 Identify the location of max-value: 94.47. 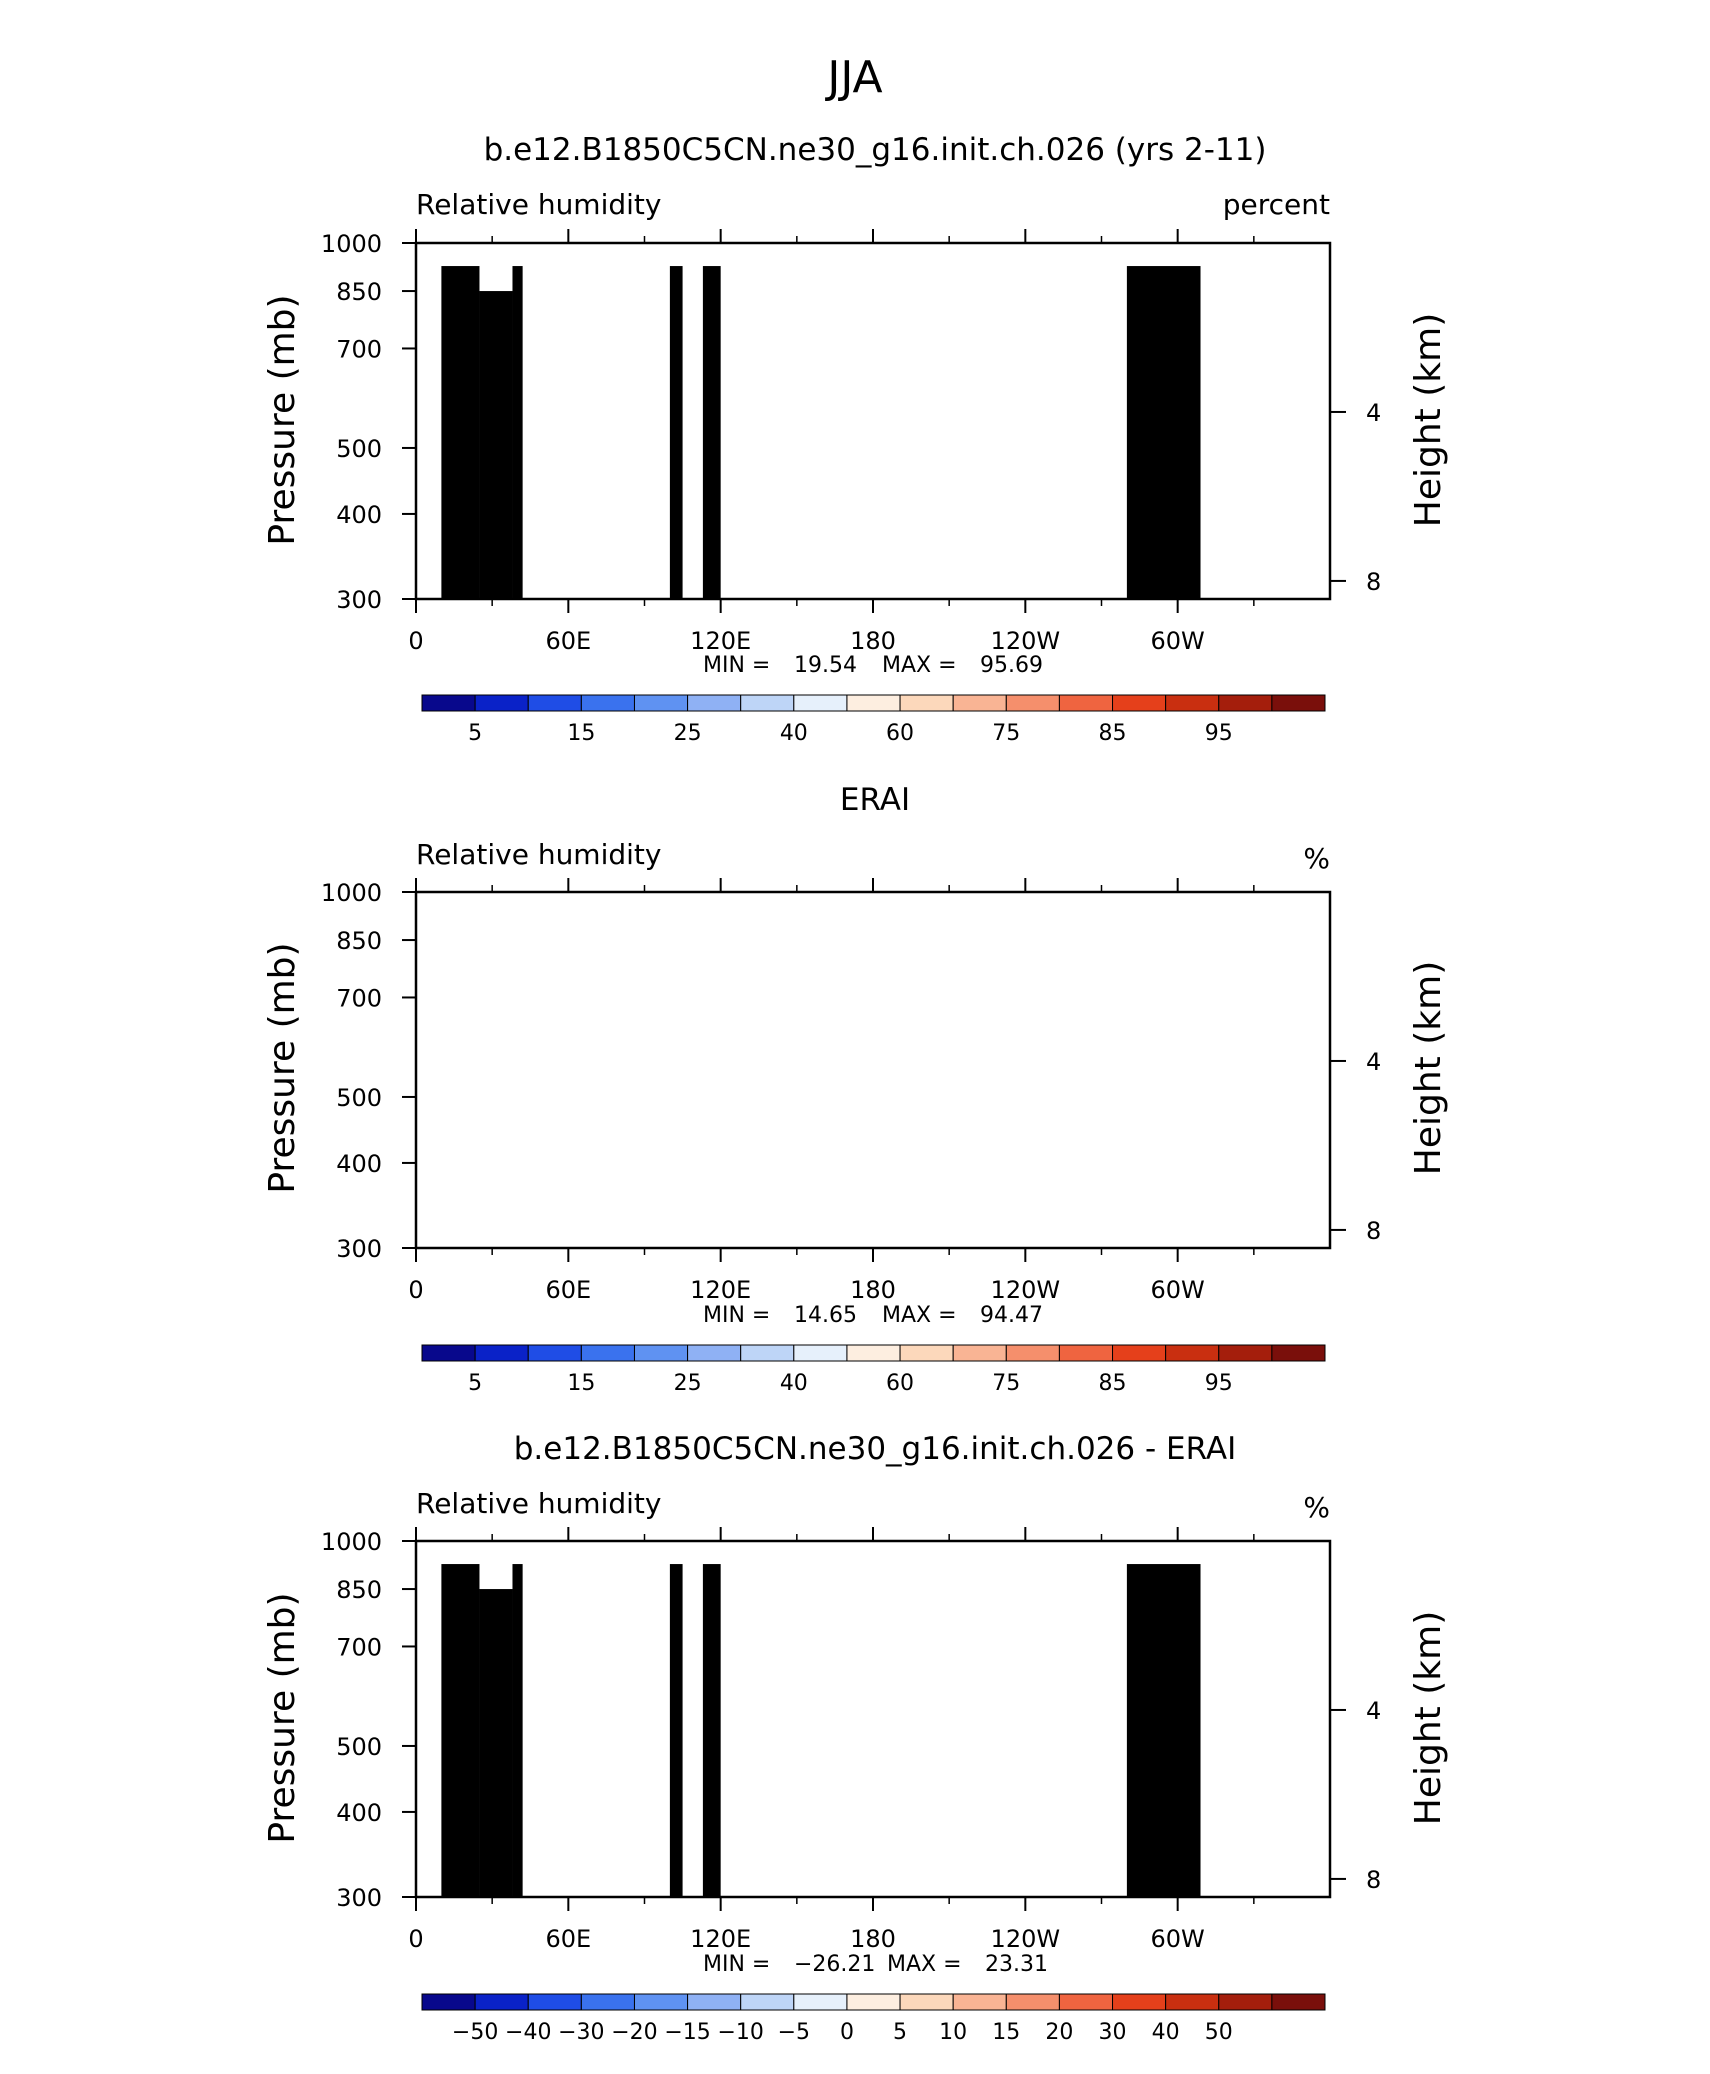
(1011, 1315).